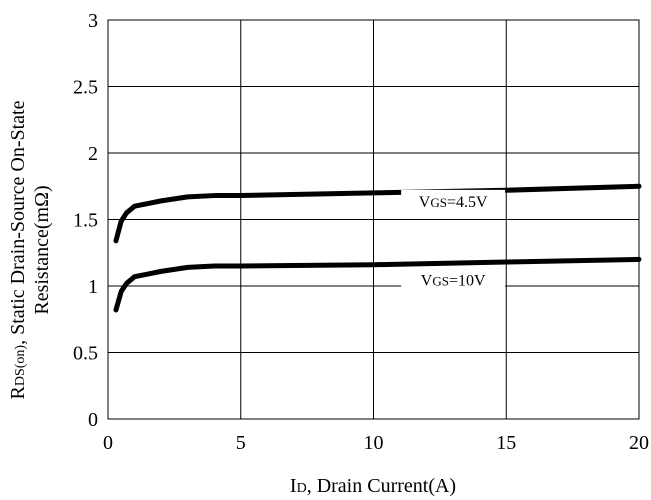  Describe the element at coordinates (85, 88) in the screenshot. I see `y-tick-label: 2.5` at that location.